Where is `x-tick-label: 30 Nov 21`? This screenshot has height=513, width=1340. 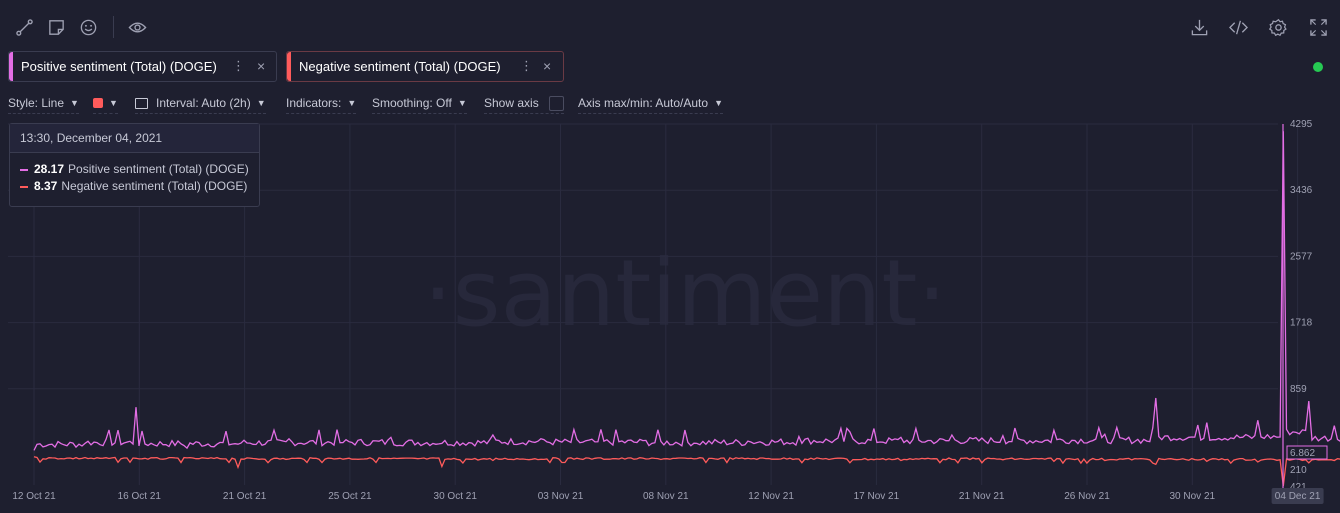 x-tick-label: 30 Nov 21 is located at coordinates (1193, 496).